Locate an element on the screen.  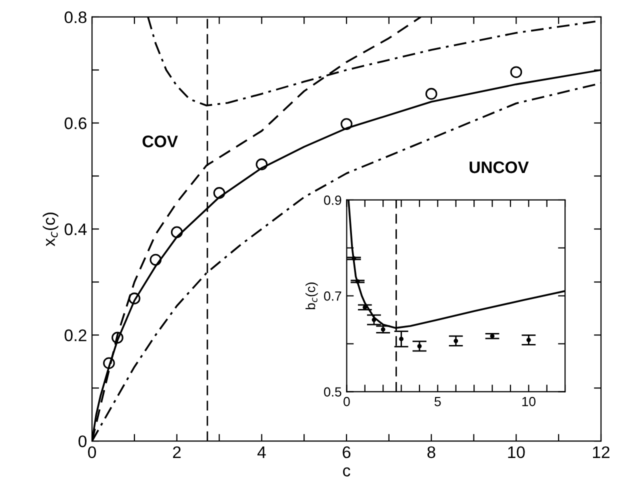
y-tick-label: 0.8 is located at coordinates (75, 17).